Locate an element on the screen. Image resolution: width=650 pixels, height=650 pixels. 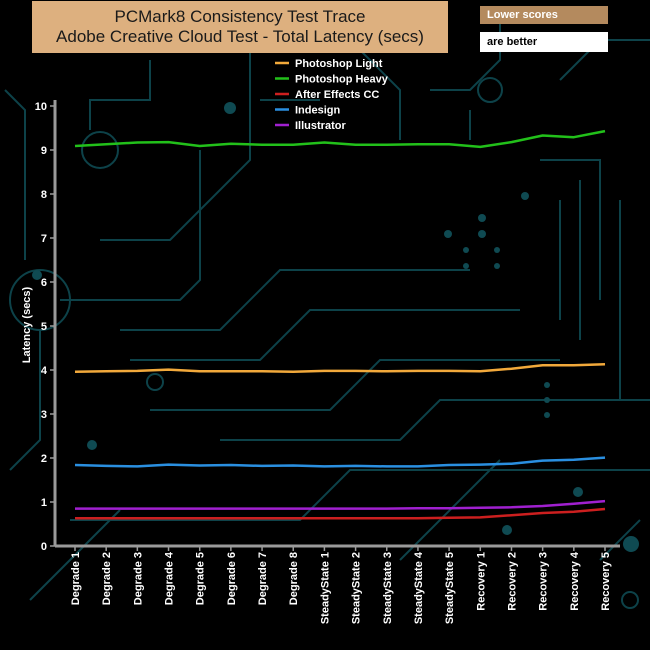
x-tick-label: Degrade 2 is located at coordinates (107, 578).